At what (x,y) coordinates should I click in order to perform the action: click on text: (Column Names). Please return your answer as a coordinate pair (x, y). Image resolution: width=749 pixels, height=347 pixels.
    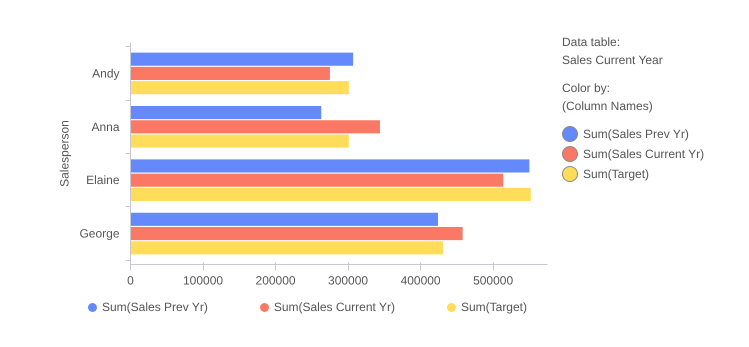
    Looking at the image, I should click on (608, 106).